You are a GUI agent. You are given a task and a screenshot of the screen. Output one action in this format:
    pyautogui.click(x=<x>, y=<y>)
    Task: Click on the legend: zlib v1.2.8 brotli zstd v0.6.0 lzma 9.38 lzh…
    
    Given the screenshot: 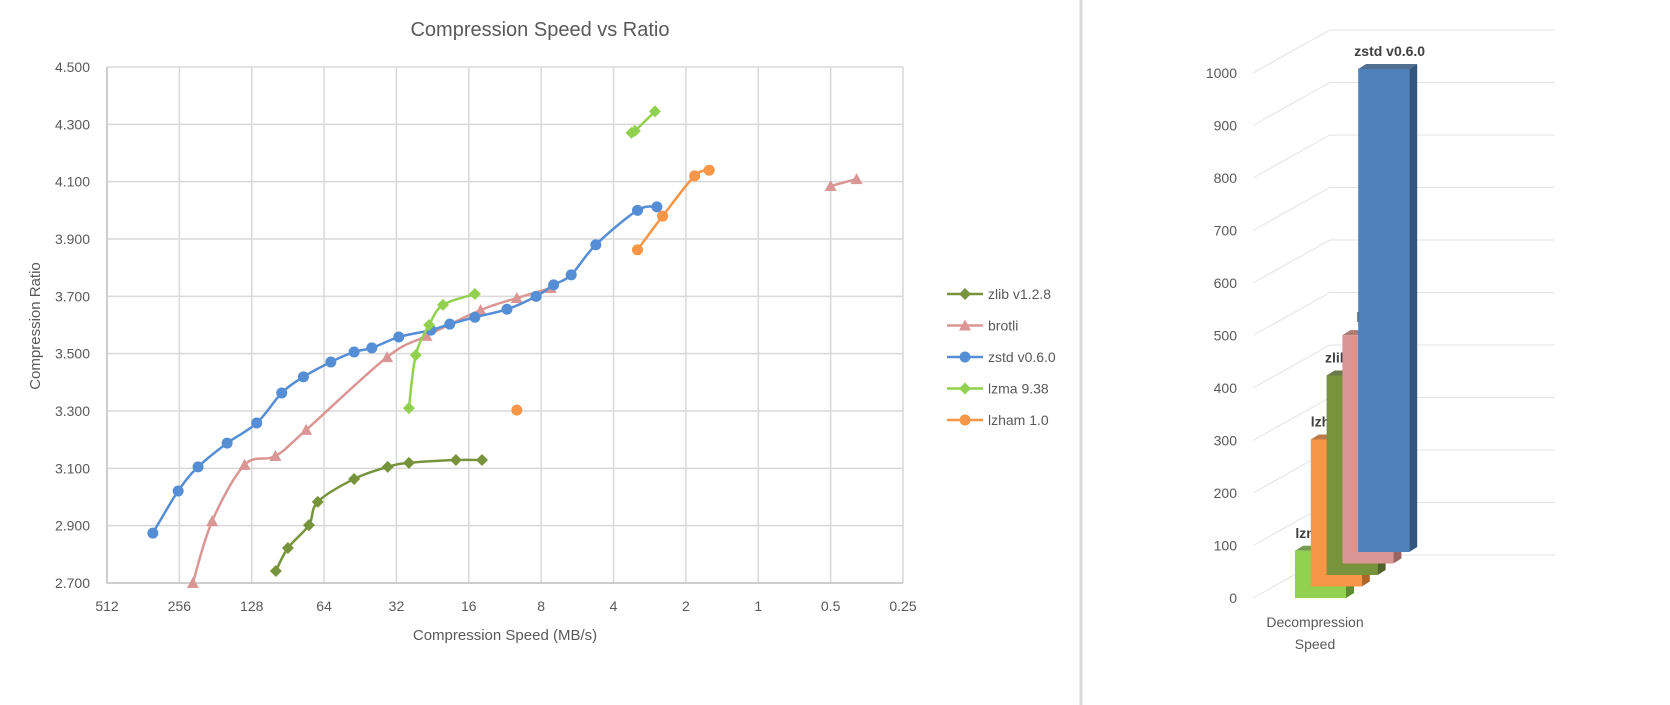 What is the action you would take?
    pyautogui.click(x=1001, y=357)
    